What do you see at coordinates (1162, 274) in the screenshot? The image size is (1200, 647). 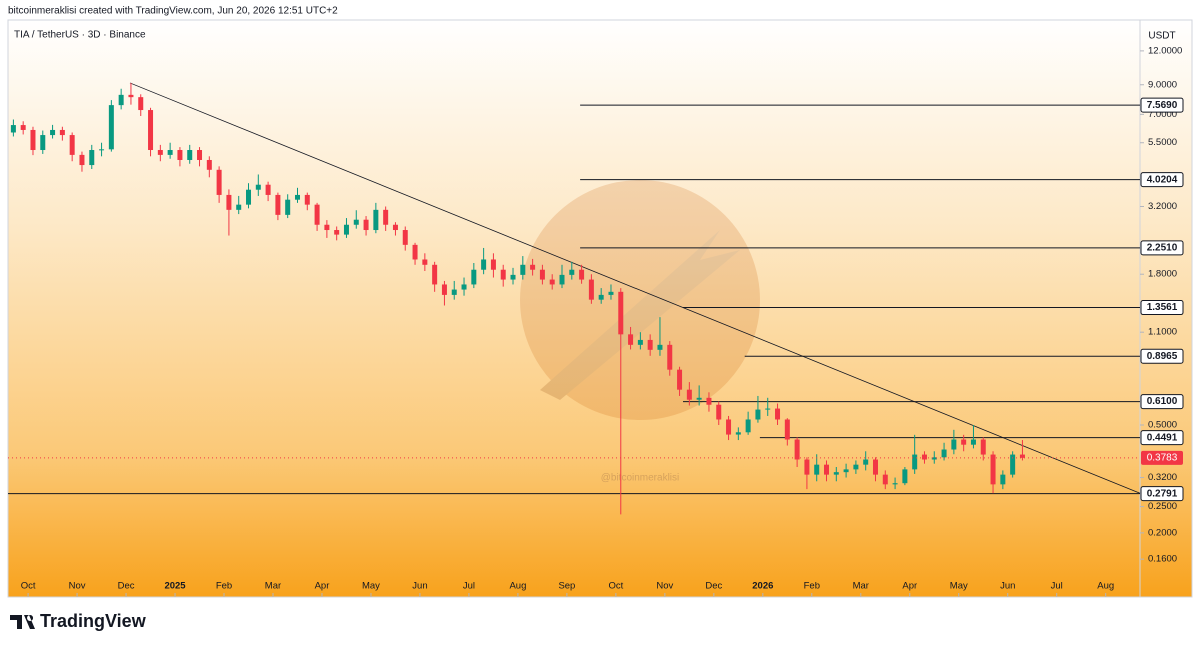 I see `y-tick-label: 1.8000` at bounding box center [1162, 274].